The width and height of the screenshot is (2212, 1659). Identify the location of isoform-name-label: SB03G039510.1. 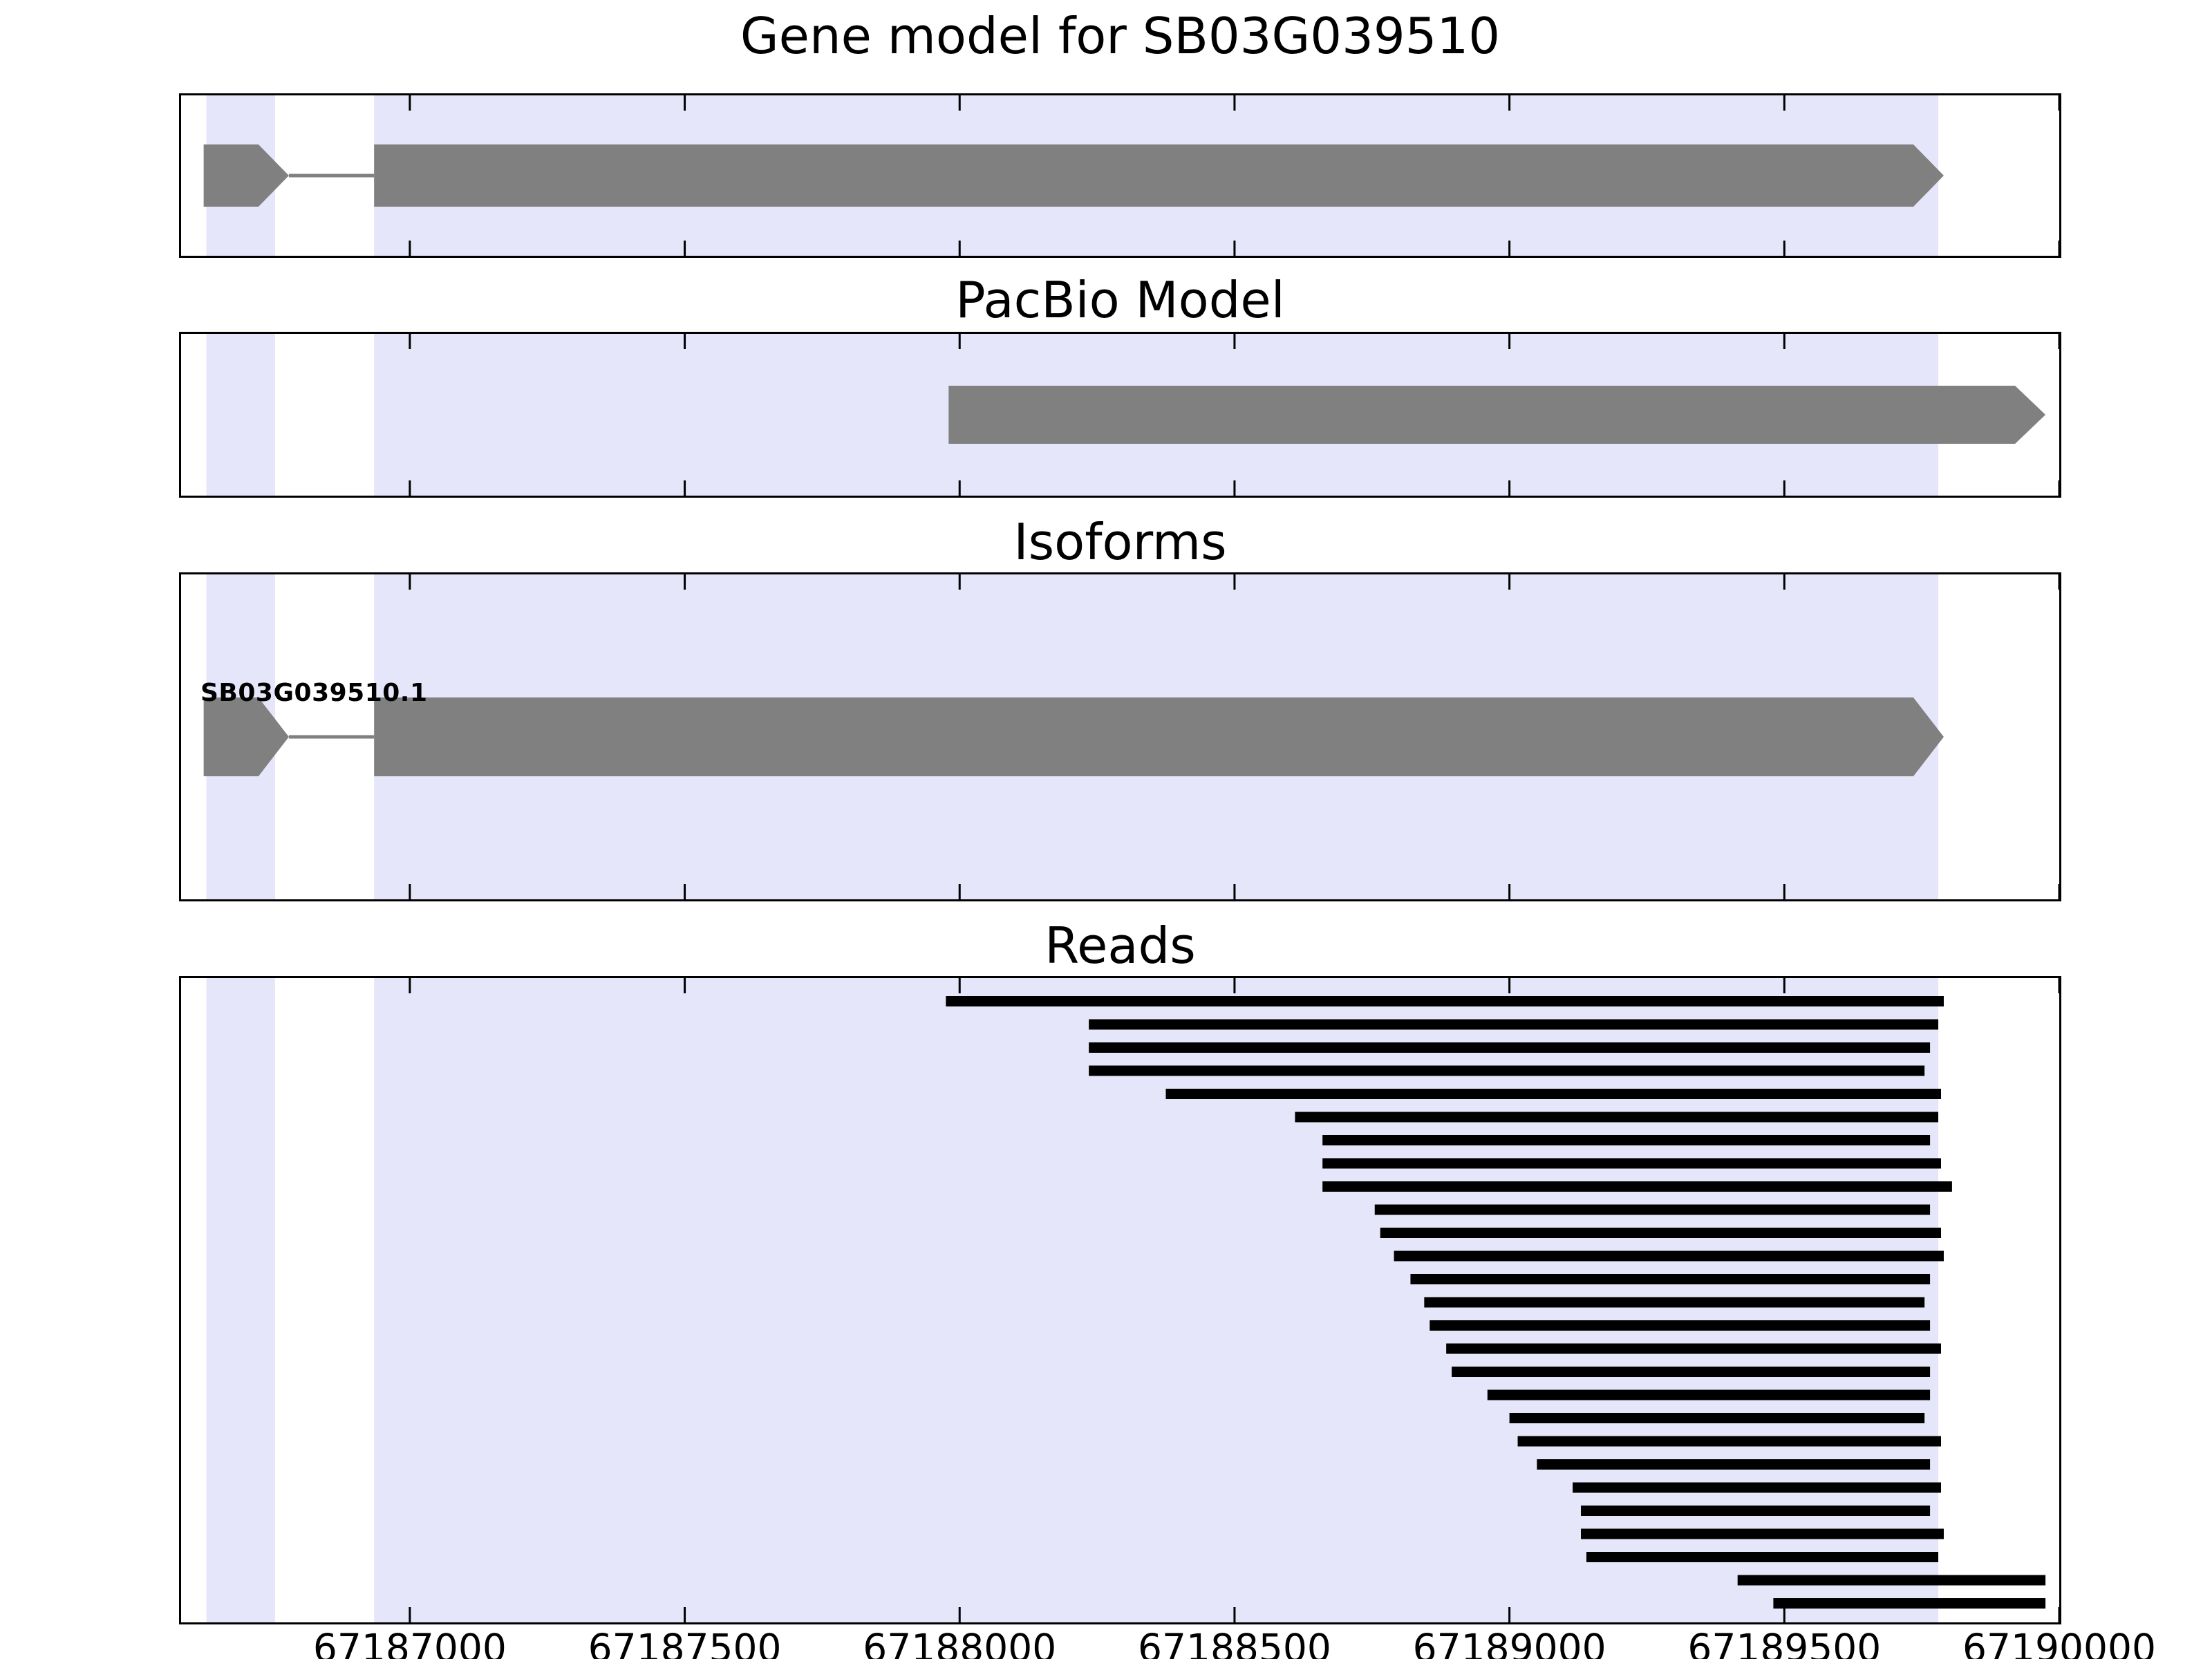
(314, 693).